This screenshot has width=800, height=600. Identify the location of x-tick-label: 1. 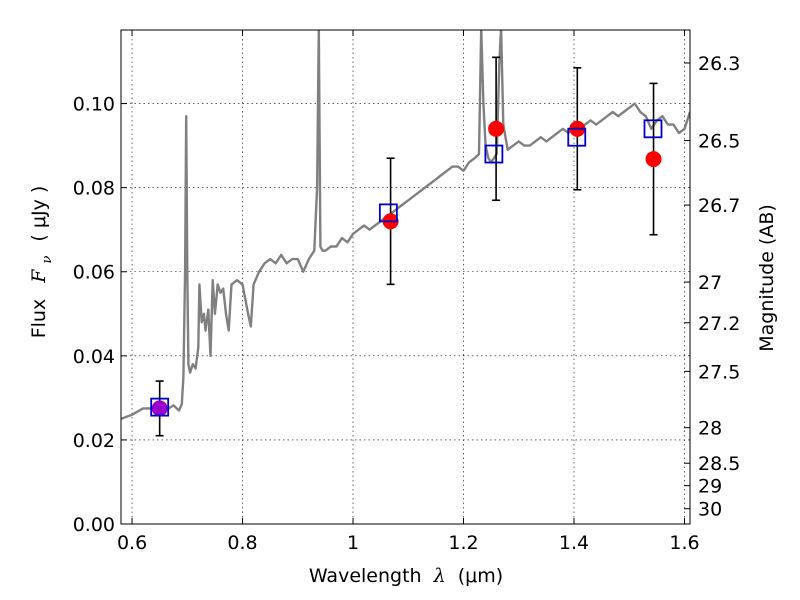
(353, 543).